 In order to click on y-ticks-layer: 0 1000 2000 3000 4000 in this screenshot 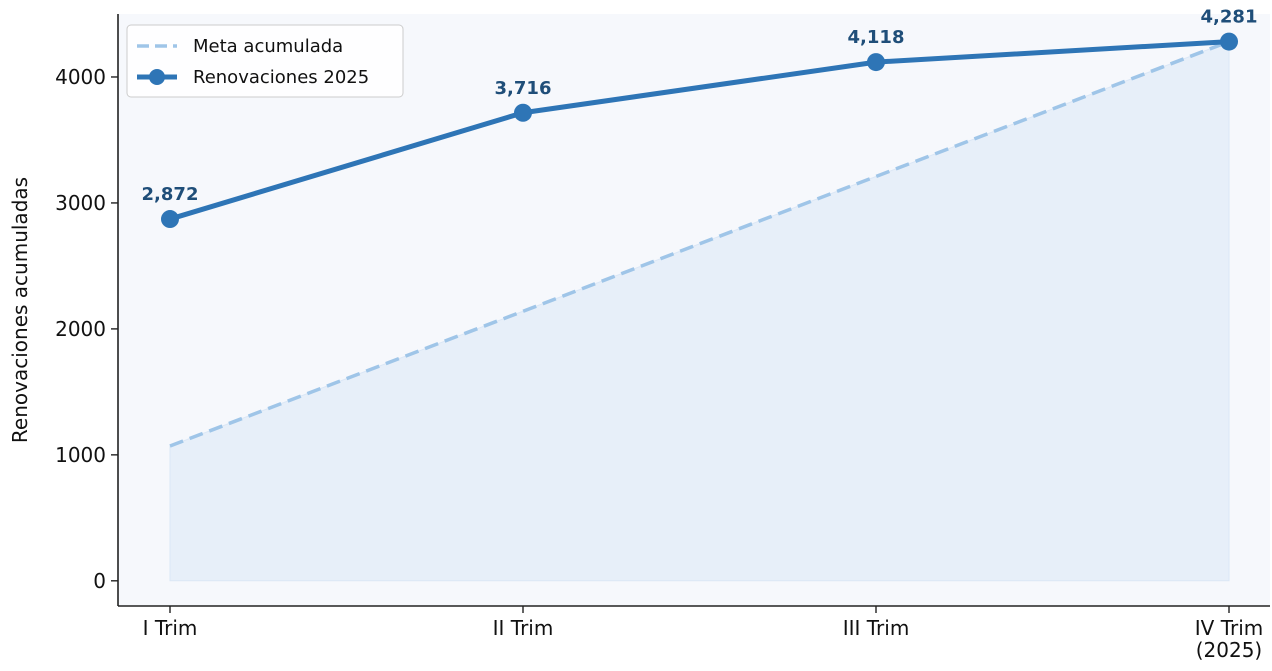, I will do `click(86, 329)`.